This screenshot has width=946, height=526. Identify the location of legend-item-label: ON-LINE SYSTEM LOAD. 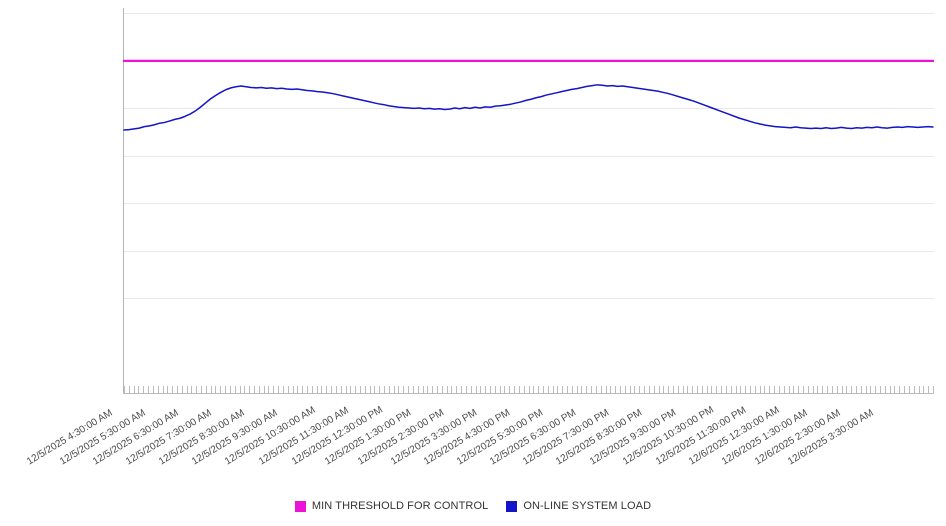
(587, 506).